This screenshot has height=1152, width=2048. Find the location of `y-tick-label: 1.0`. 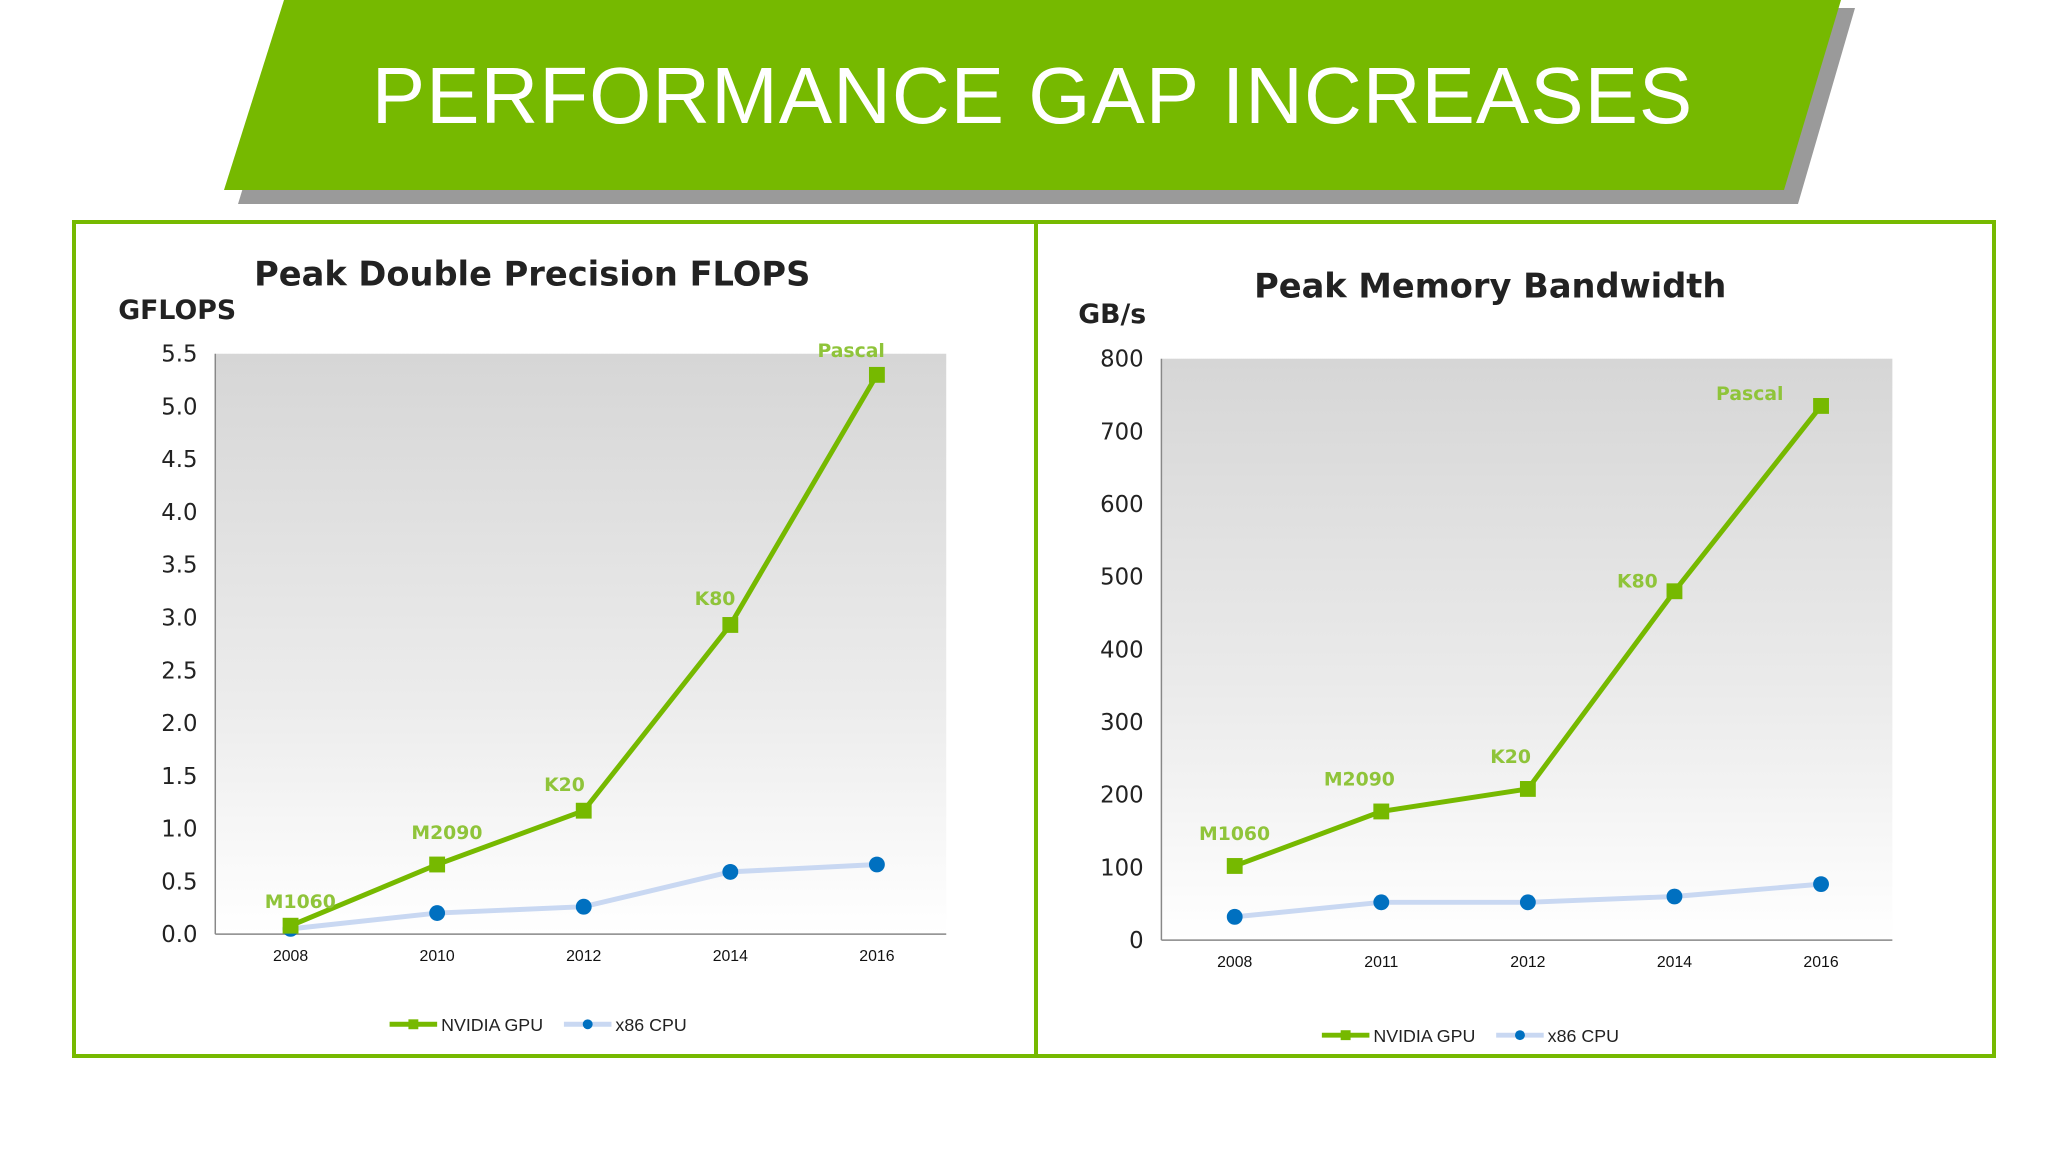

y-tick-label: 1.0 is located at coordinates (179, 830).